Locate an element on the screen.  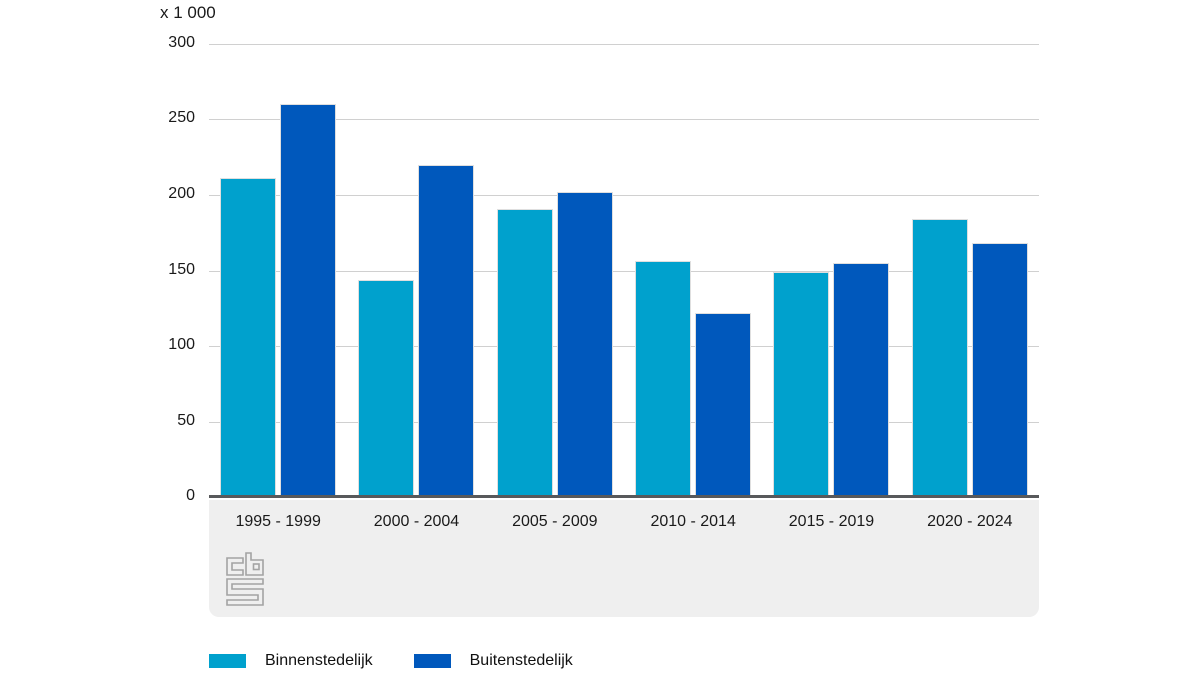
bar-buitenstedelijk-1995-1999 is located at coordinates (308, 300).